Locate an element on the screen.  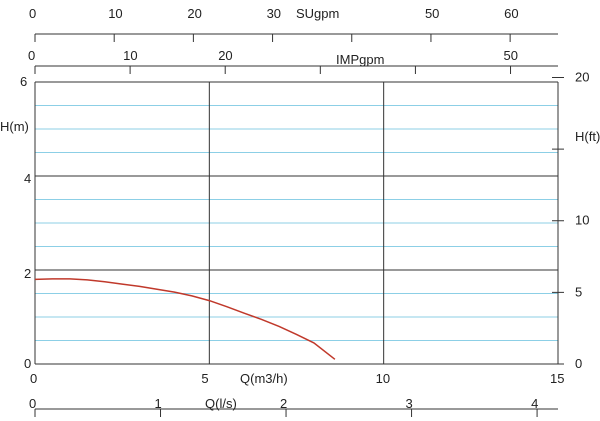
sugpm-axis-label: SUgpm is located at coordinates (317, 13).